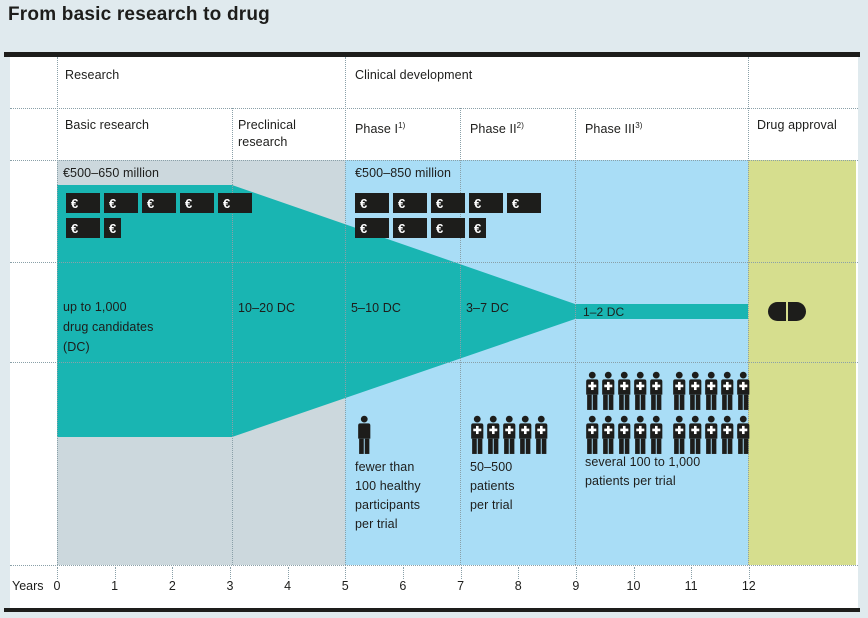 The width and height of the screenshot is (868, 618). Describe the element at coordinates (448, 215) in the screenshot. I see `clinical-cost-euro-icons: € € € € € € € € €` at that location.